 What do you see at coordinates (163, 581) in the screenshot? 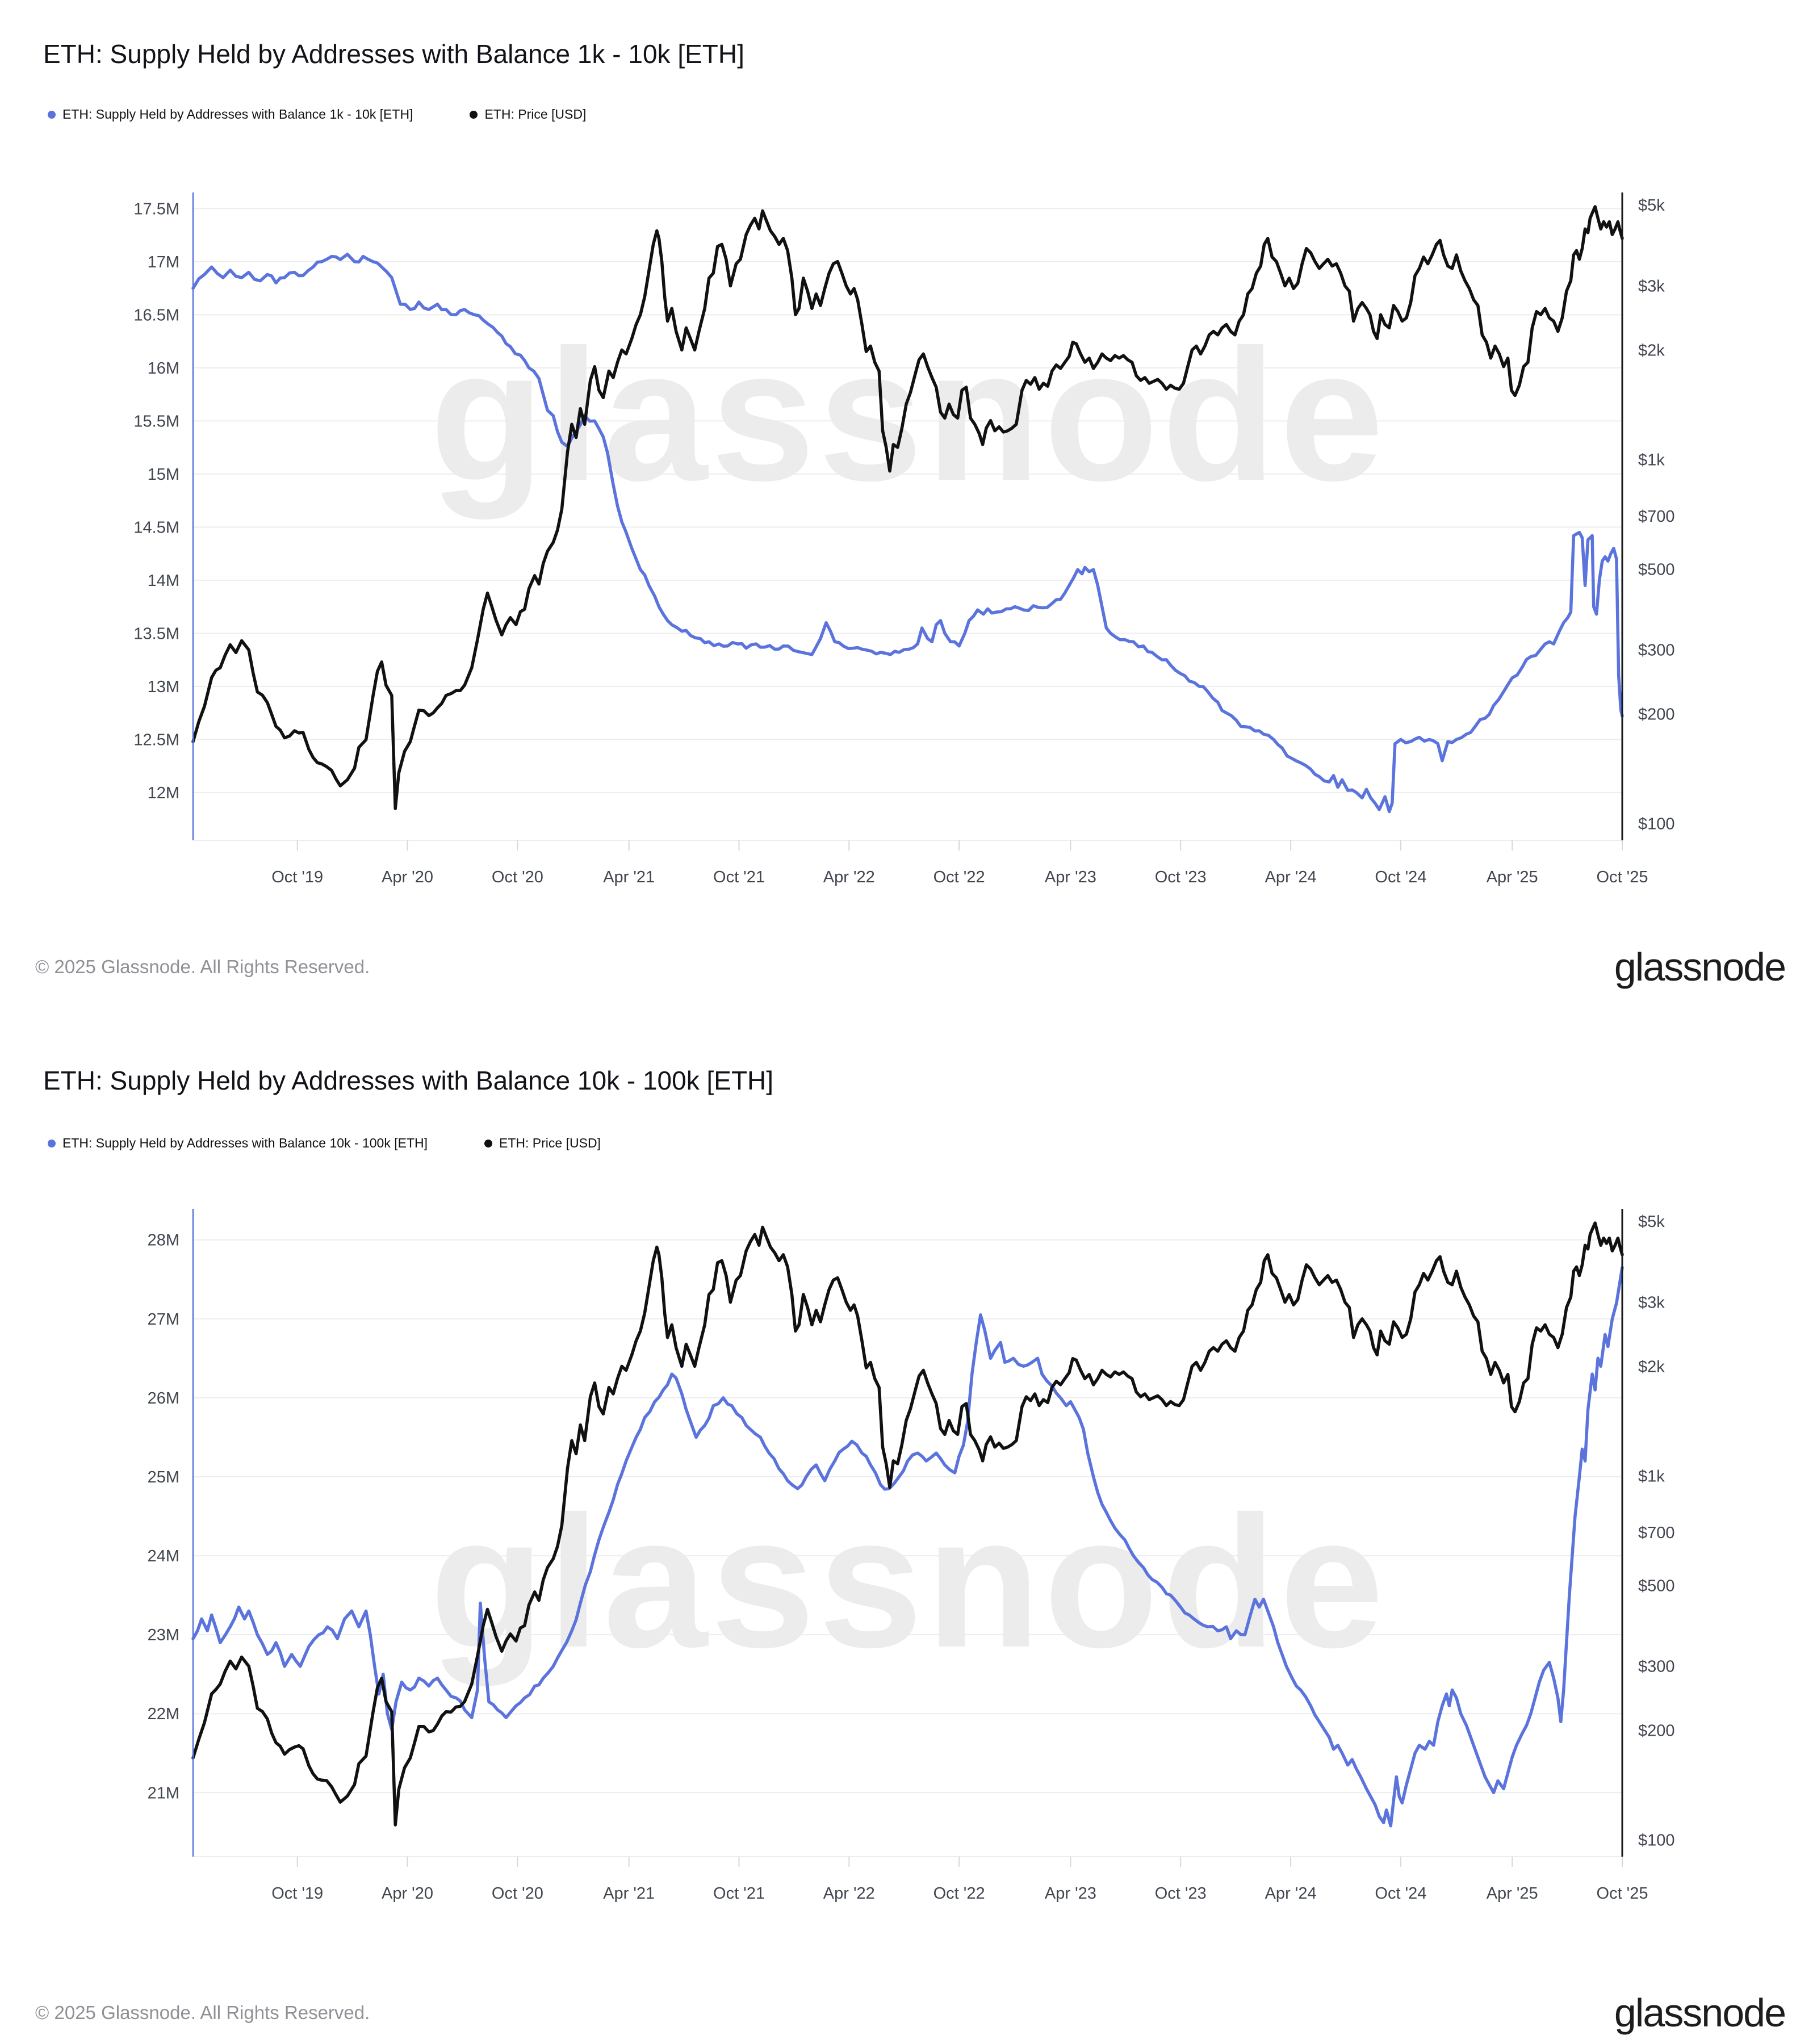
I see `svg-text: 14M` at bounding box center [163, 581].